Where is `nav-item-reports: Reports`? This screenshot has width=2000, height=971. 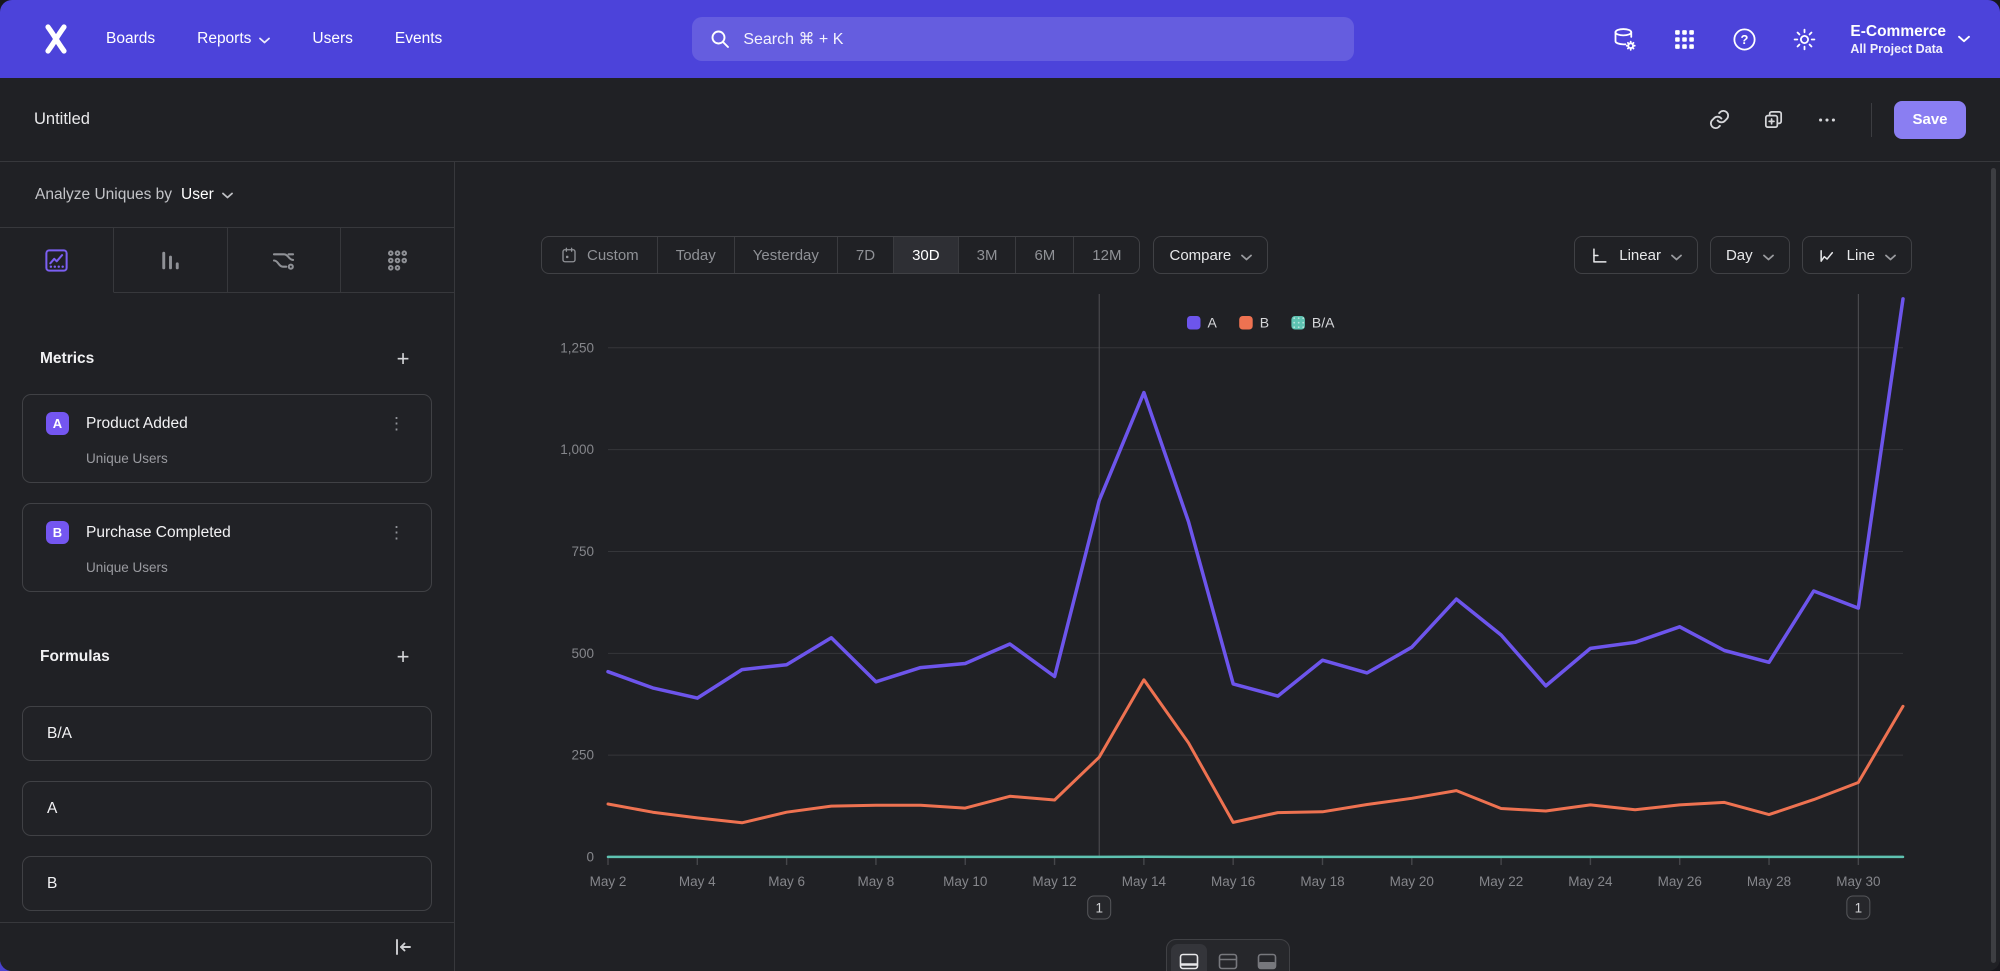 nav-item-reports: Reports is located at coordinates (234, 39).